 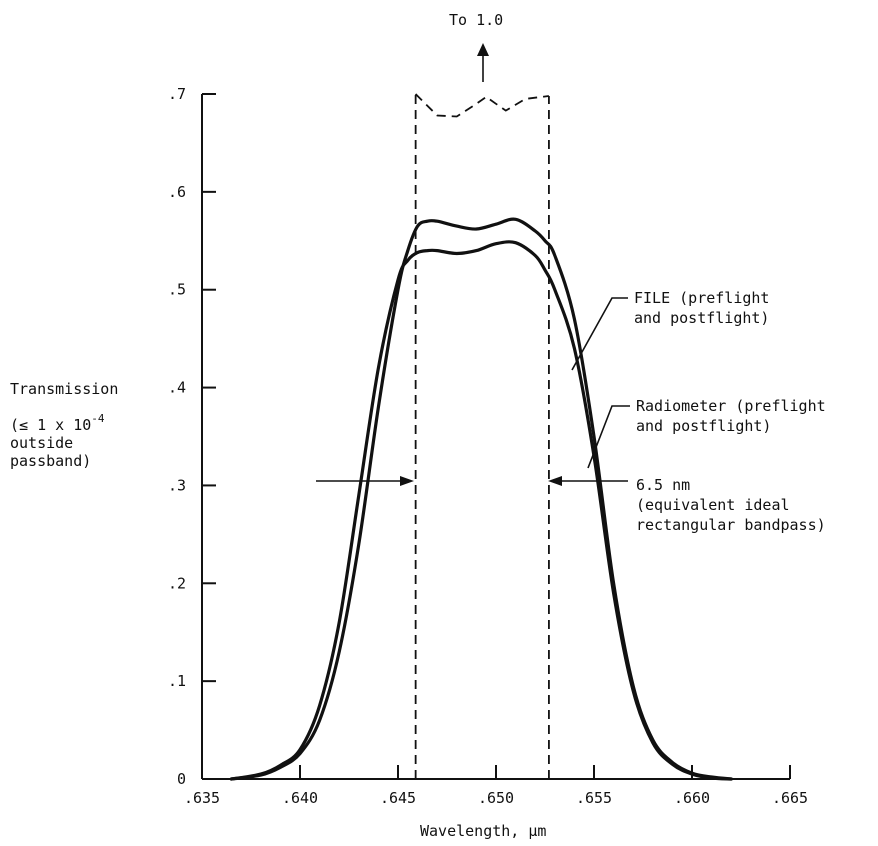 What do you see at coordinates (476, 20) in the screenshot?
I see `top-label: To 1.0` at bounding box center [476, 20].